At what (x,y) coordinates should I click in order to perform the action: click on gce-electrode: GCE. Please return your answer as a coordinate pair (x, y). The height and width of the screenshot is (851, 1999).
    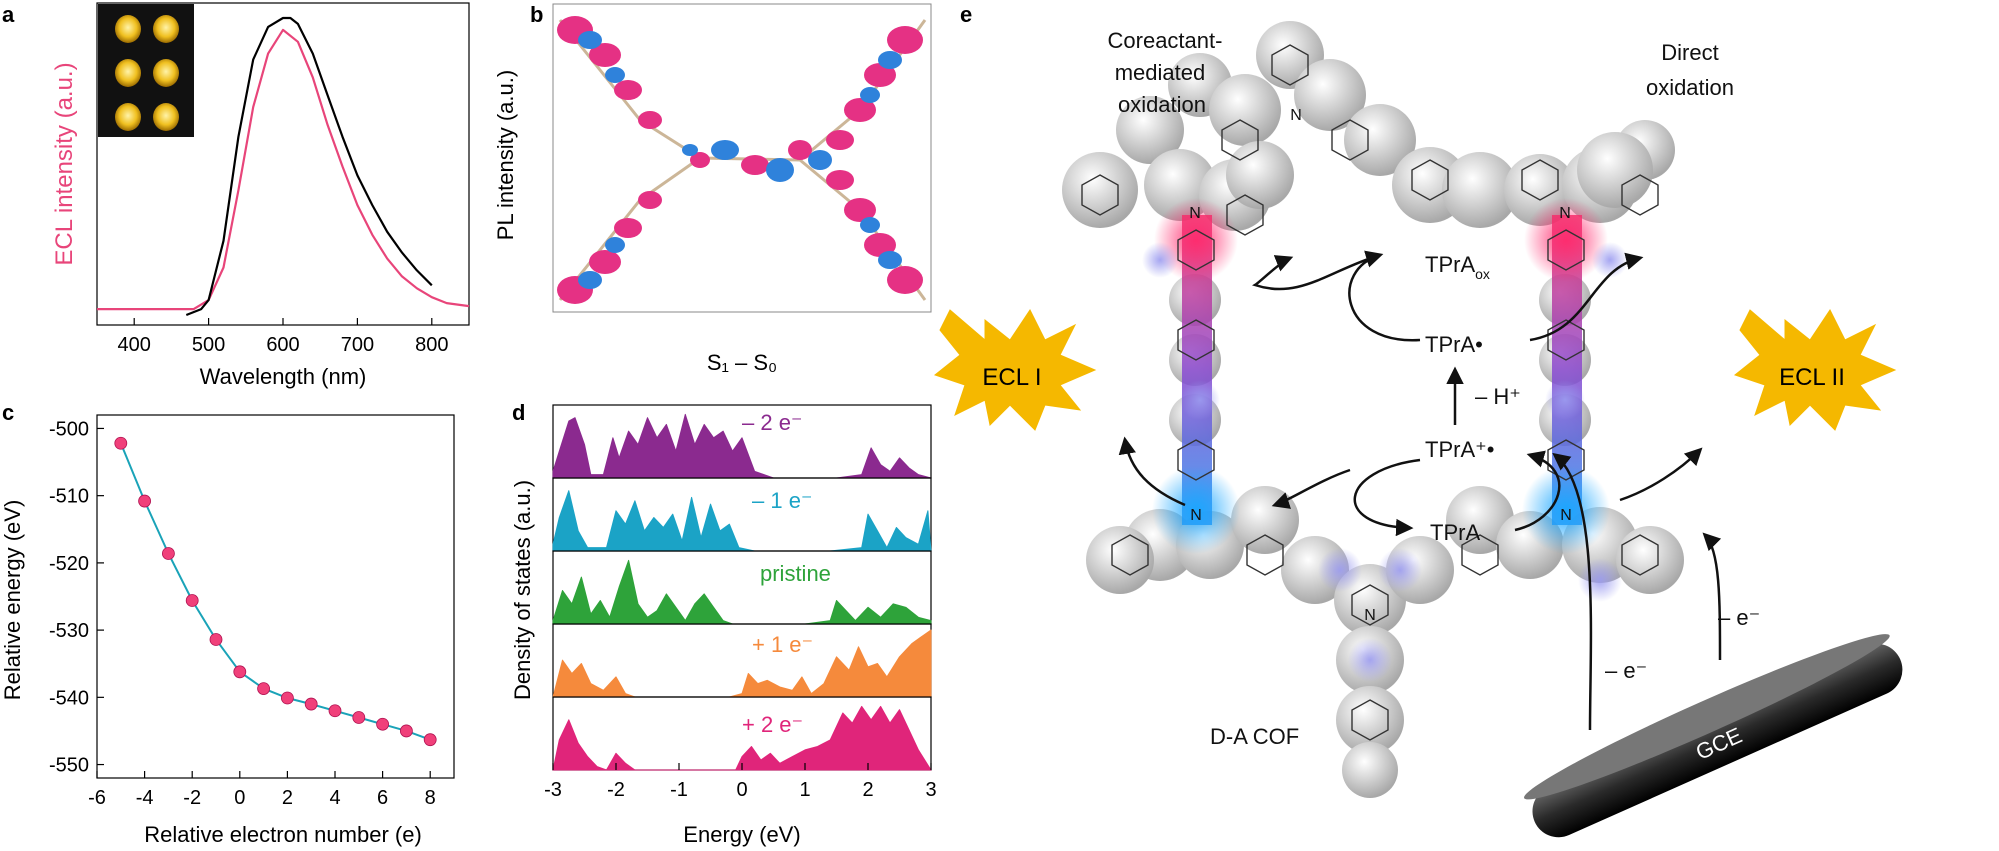
    Looking at the image, I should click on (1713, 736).